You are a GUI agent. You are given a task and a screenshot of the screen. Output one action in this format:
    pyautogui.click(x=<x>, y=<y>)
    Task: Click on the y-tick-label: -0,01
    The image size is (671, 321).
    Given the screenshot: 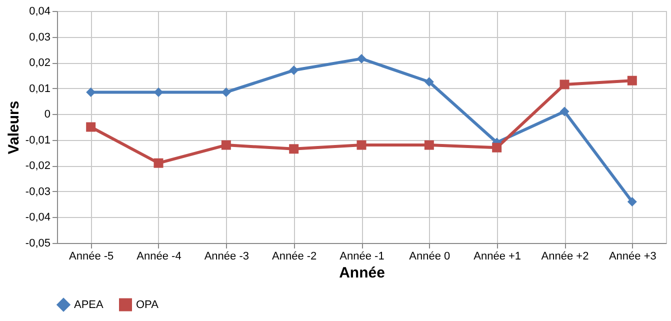 What is the action you would take?
    pyautogui.click(x=37, y=140)
    